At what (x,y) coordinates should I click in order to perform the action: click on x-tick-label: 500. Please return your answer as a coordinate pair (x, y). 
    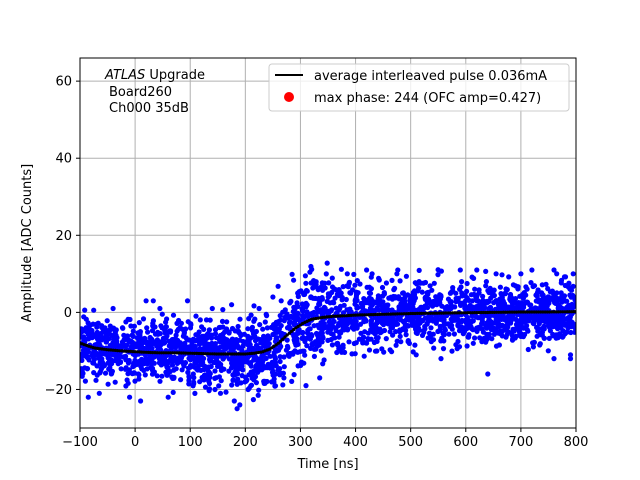
    Looking at the image, I should click on (410, 442).